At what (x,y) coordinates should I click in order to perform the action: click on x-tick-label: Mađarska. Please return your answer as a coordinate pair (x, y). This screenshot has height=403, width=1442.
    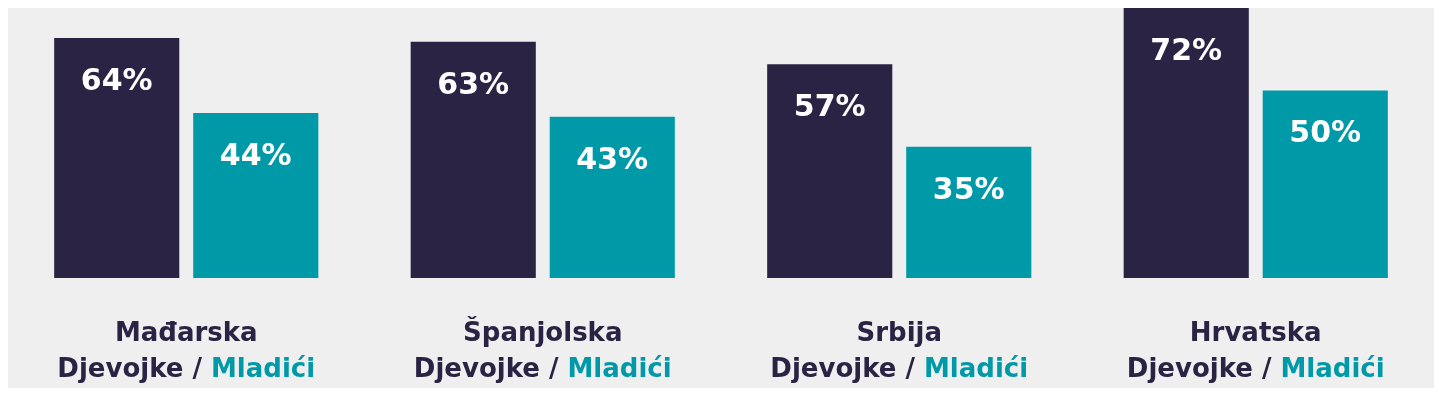
    Looking at the image, I should click on (186, 331).